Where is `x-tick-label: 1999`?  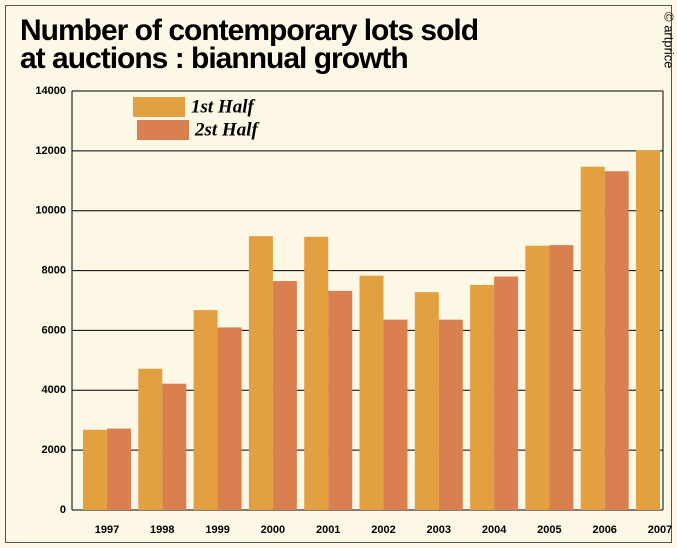 x-tick-label: 1999 is located at coordinates (217, 530).